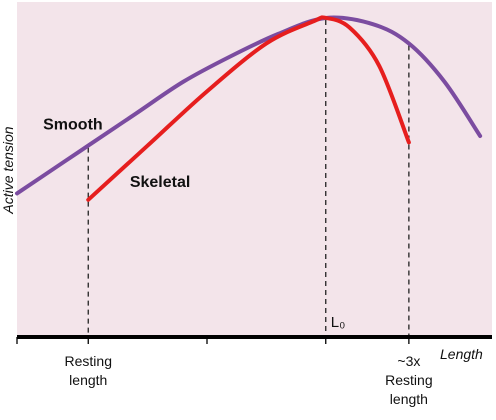  Describe the element at coordinates (461, 354) in the screenshot. I see `x-axis-title: Length` at that location.